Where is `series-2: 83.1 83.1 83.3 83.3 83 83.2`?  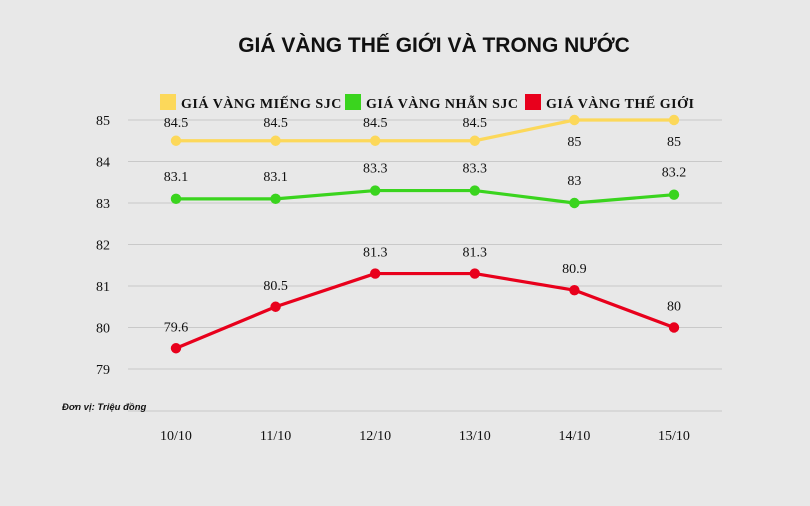 series-2: 83.1 83.1 83.3 83.3 83 83.2 is located at coordinates (425, 185).